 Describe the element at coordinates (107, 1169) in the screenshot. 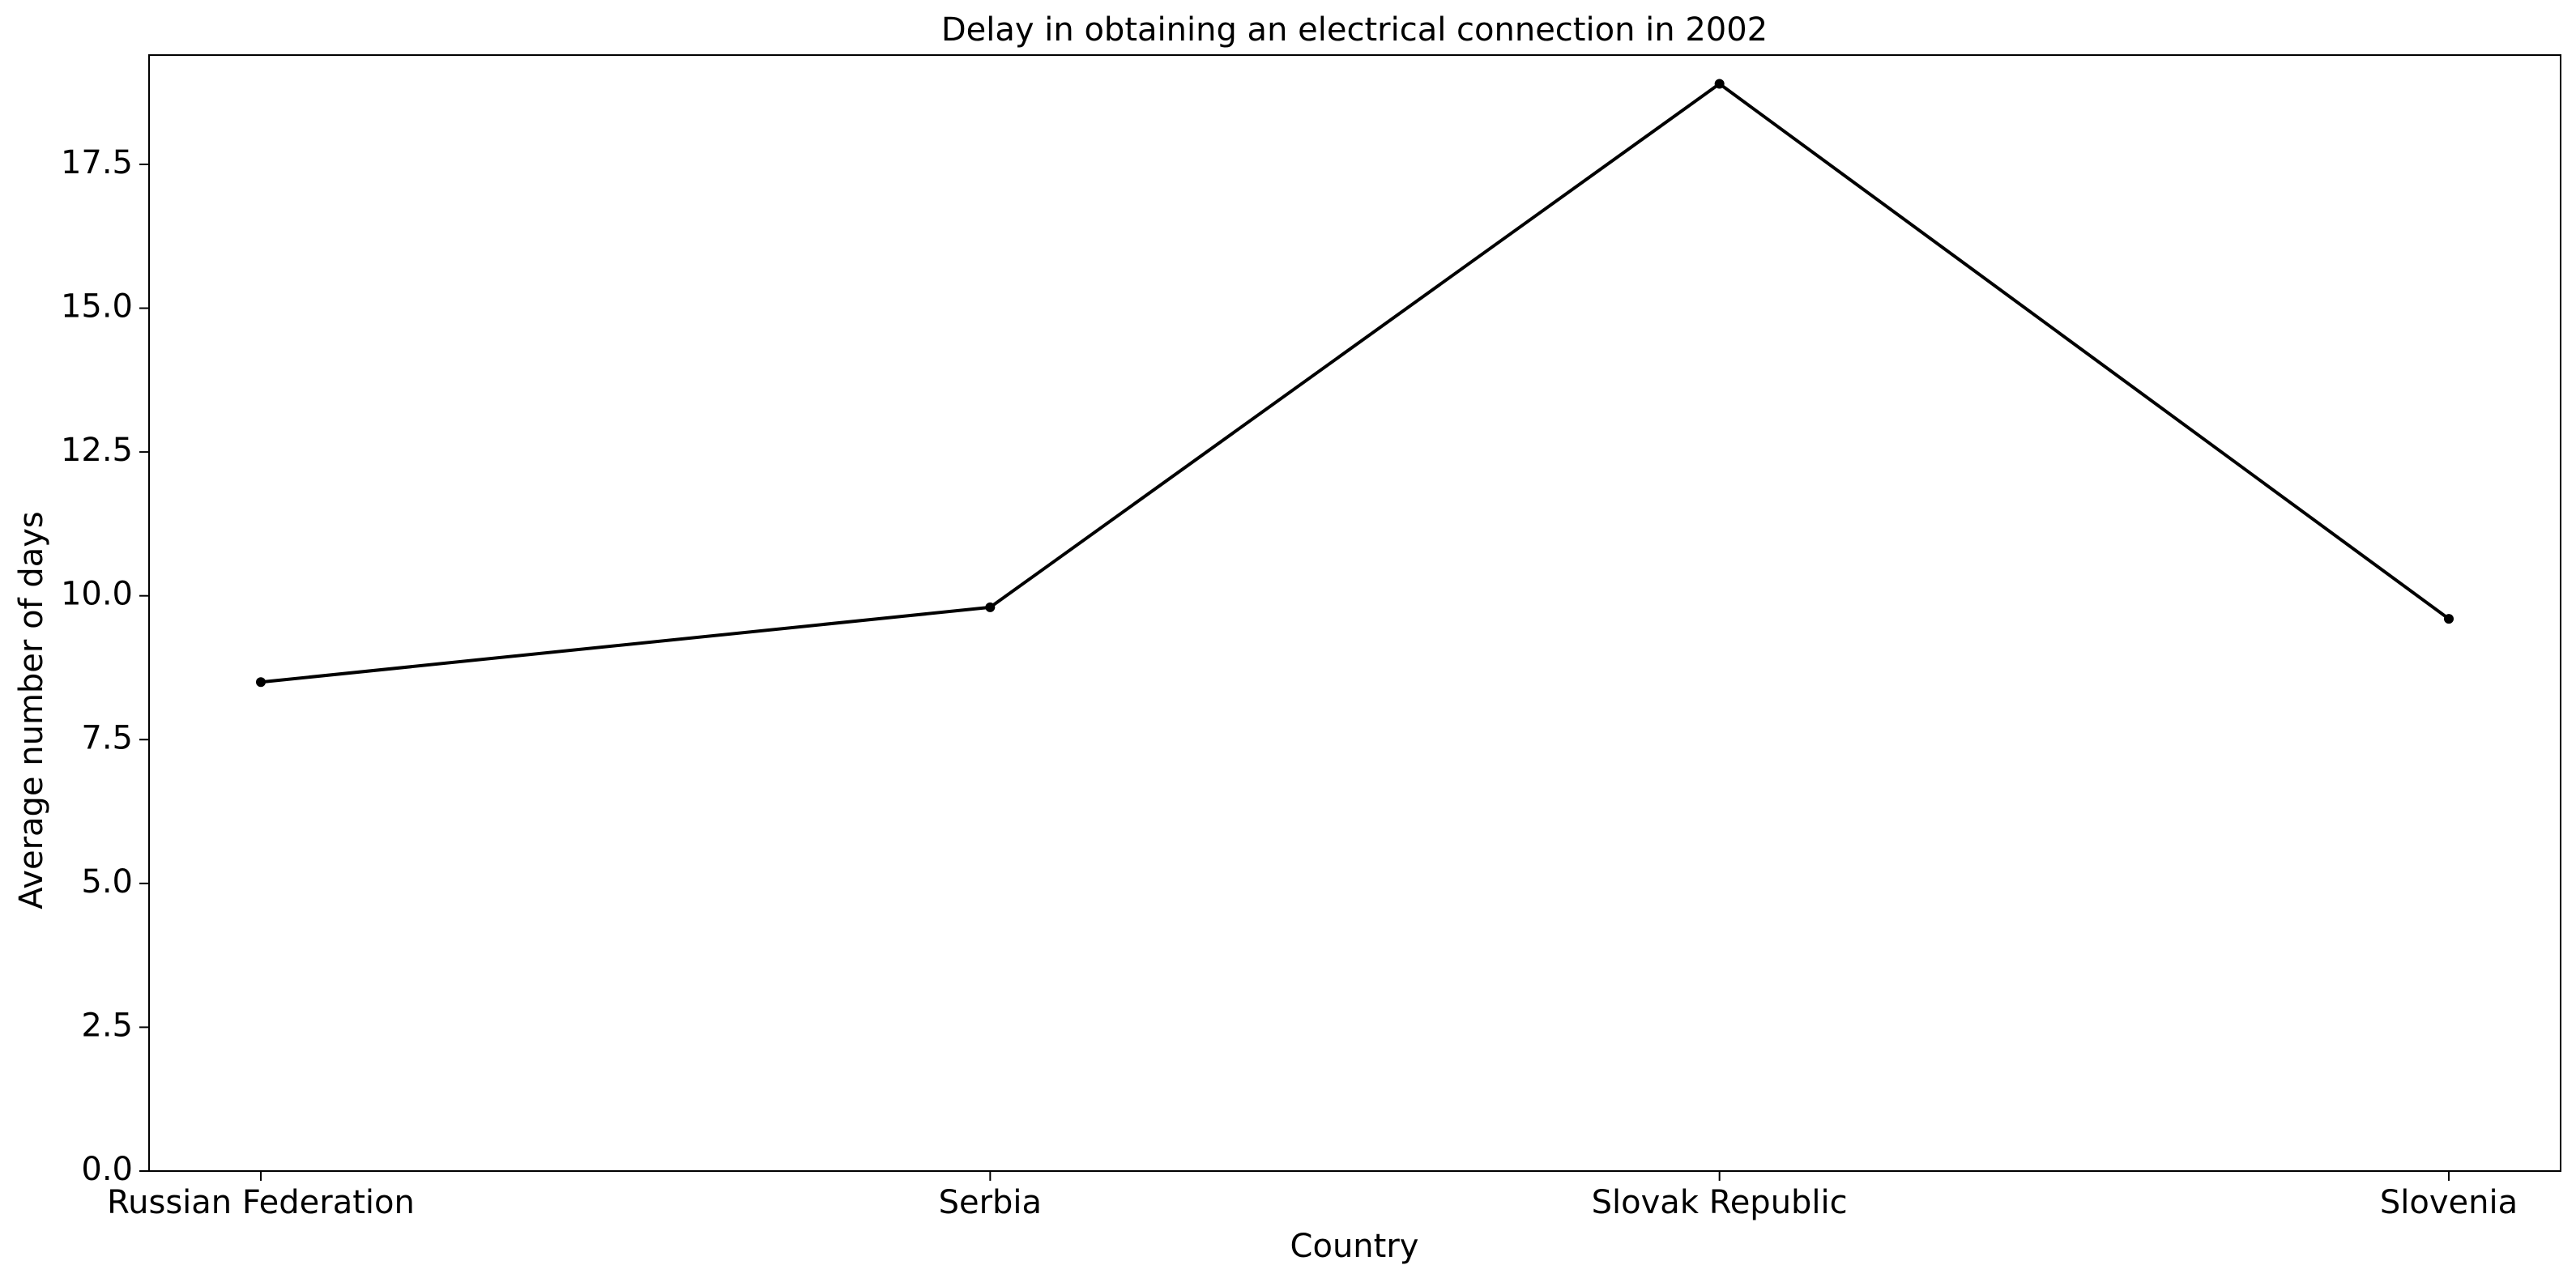

I see `y-tick-label: 0.0` at that location.